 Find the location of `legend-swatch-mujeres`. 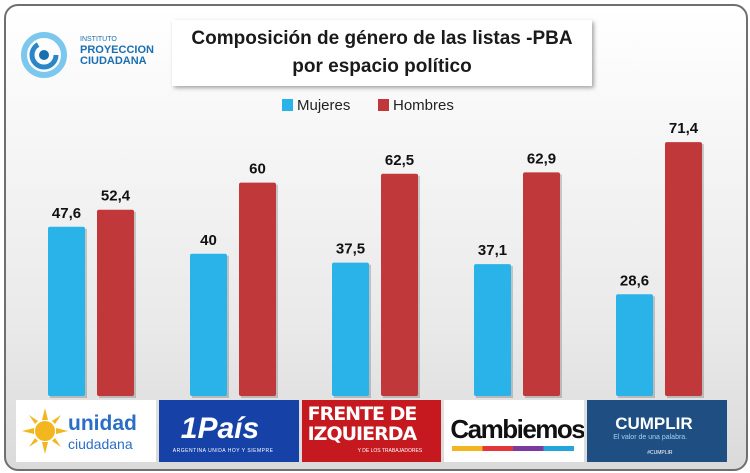

legend-swatch-mujeres is located at coordinates (287, 105).